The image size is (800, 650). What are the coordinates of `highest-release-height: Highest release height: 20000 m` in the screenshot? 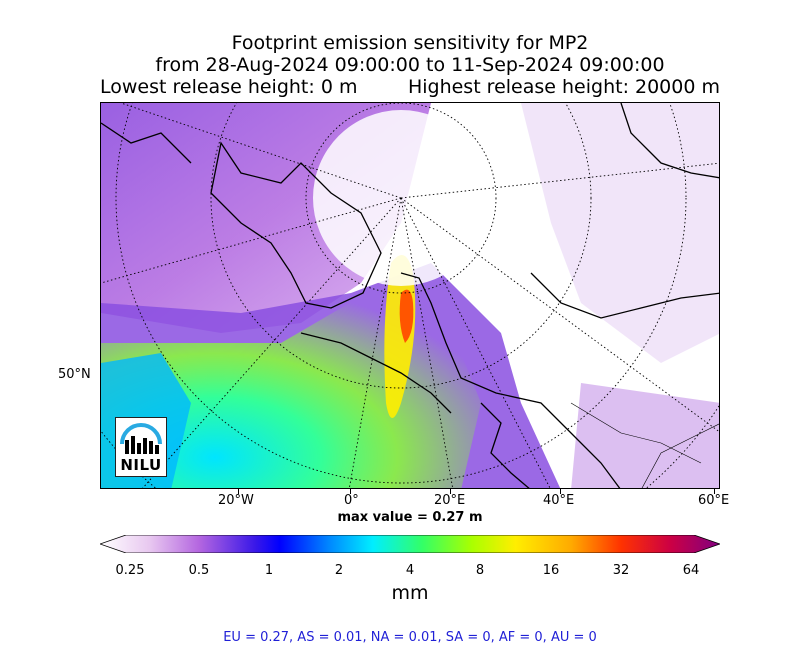 It's located at (563, 87).